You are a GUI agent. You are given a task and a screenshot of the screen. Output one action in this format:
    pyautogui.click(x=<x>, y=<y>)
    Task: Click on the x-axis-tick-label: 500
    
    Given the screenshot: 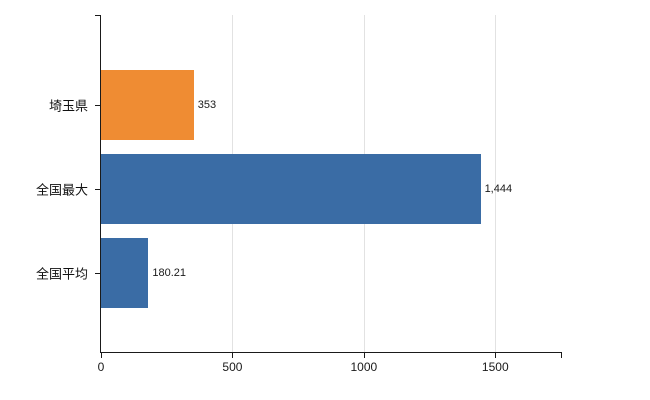 What is the action you would take?
    pyautogui.click(x=232, y=367)
    